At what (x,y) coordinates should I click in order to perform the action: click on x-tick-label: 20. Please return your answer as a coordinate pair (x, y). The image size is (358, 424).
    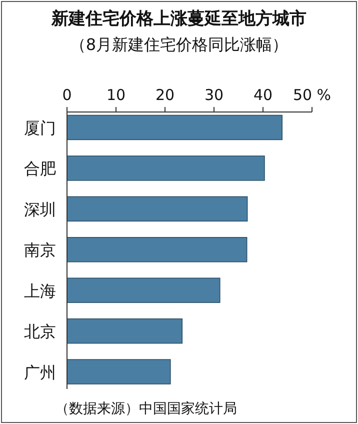
    Looking at the image, I should click on (165, 95).